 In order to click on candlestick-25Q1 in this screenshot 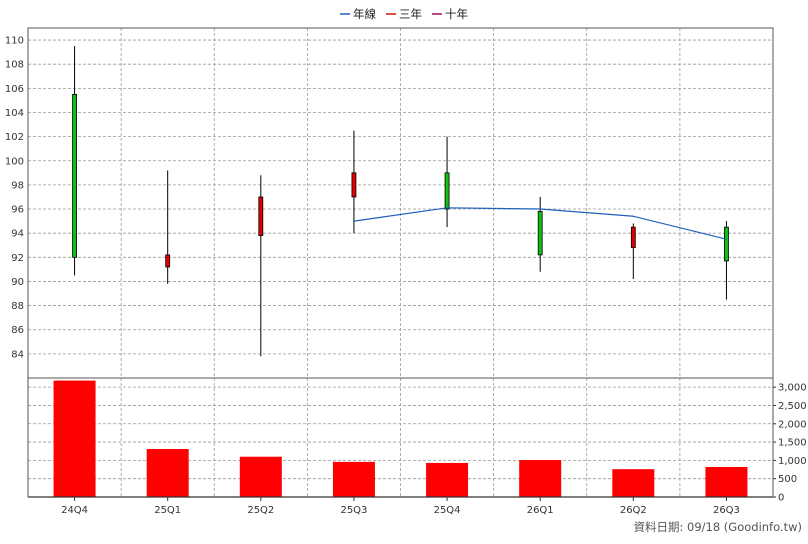, I will do `click(168, 227)`.